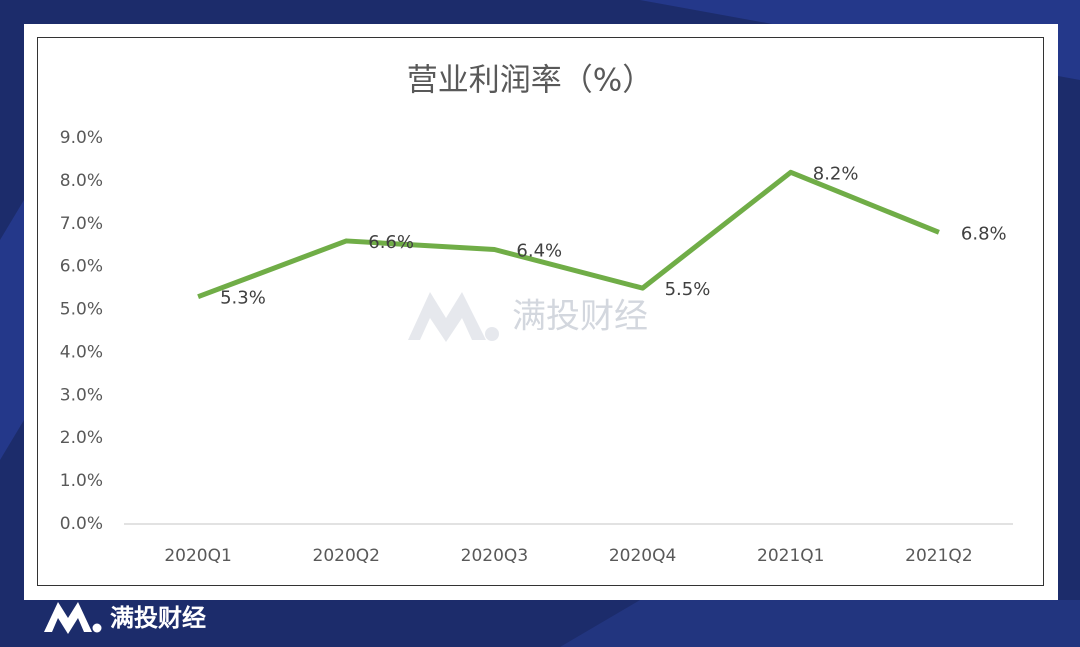  I want to click on brand: 满投财经, so click(158, 618).